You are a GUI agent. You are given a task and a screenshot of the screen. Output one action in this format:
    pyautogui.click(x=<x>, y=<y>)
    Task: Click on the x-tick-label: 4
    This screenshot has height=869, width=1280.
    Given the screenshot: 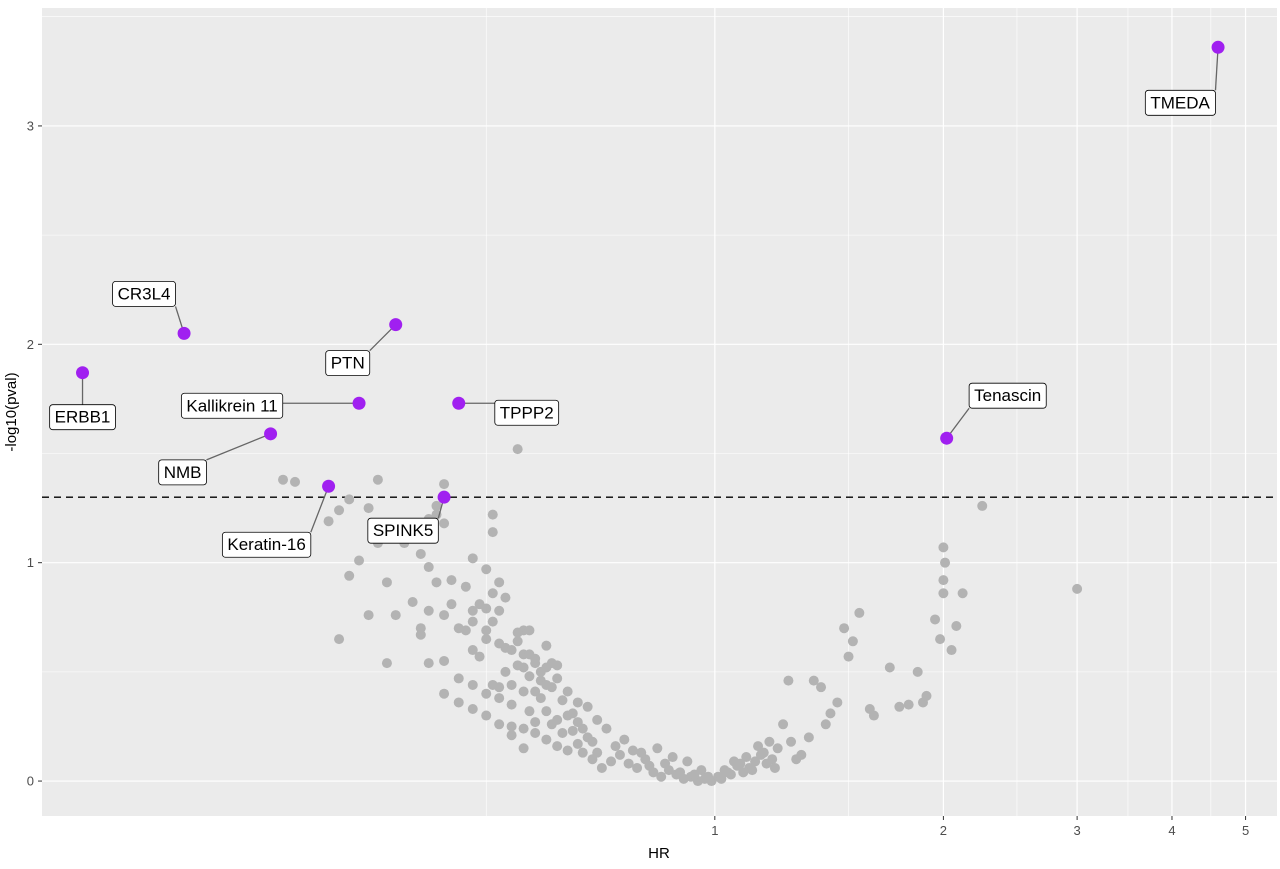 What is the action you would take?
    pyautogui.click(x=1171, y=830)
    